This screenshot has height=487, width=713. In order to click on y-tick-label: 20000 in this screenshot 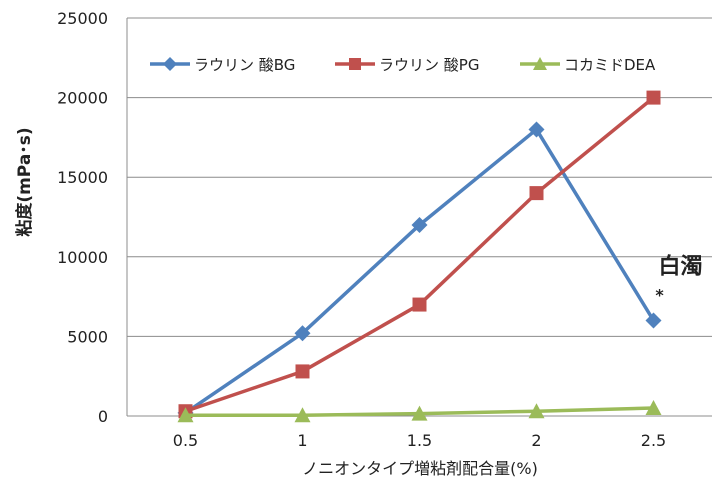, I will do `click(82, 98)`.